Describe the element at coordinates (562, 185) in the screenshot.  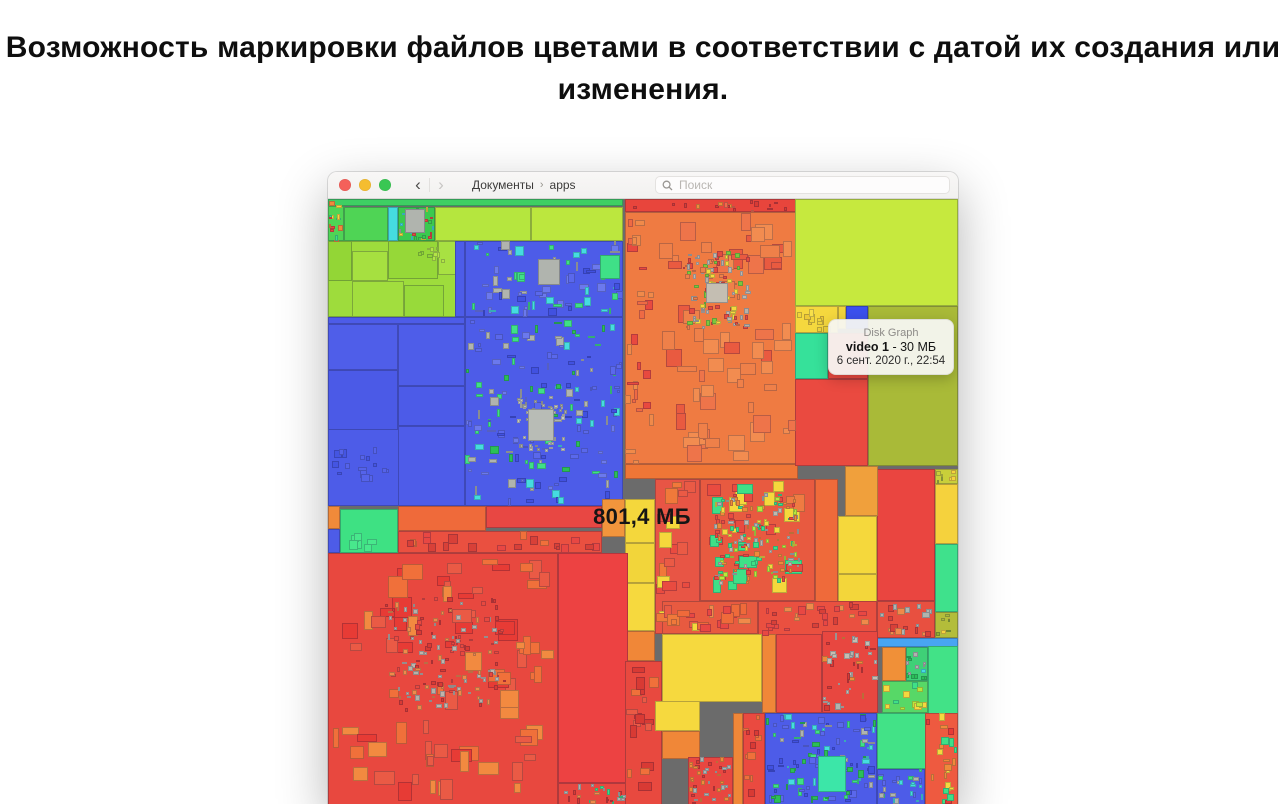
I see `breadcrumb-item-apps: apps` at that location.